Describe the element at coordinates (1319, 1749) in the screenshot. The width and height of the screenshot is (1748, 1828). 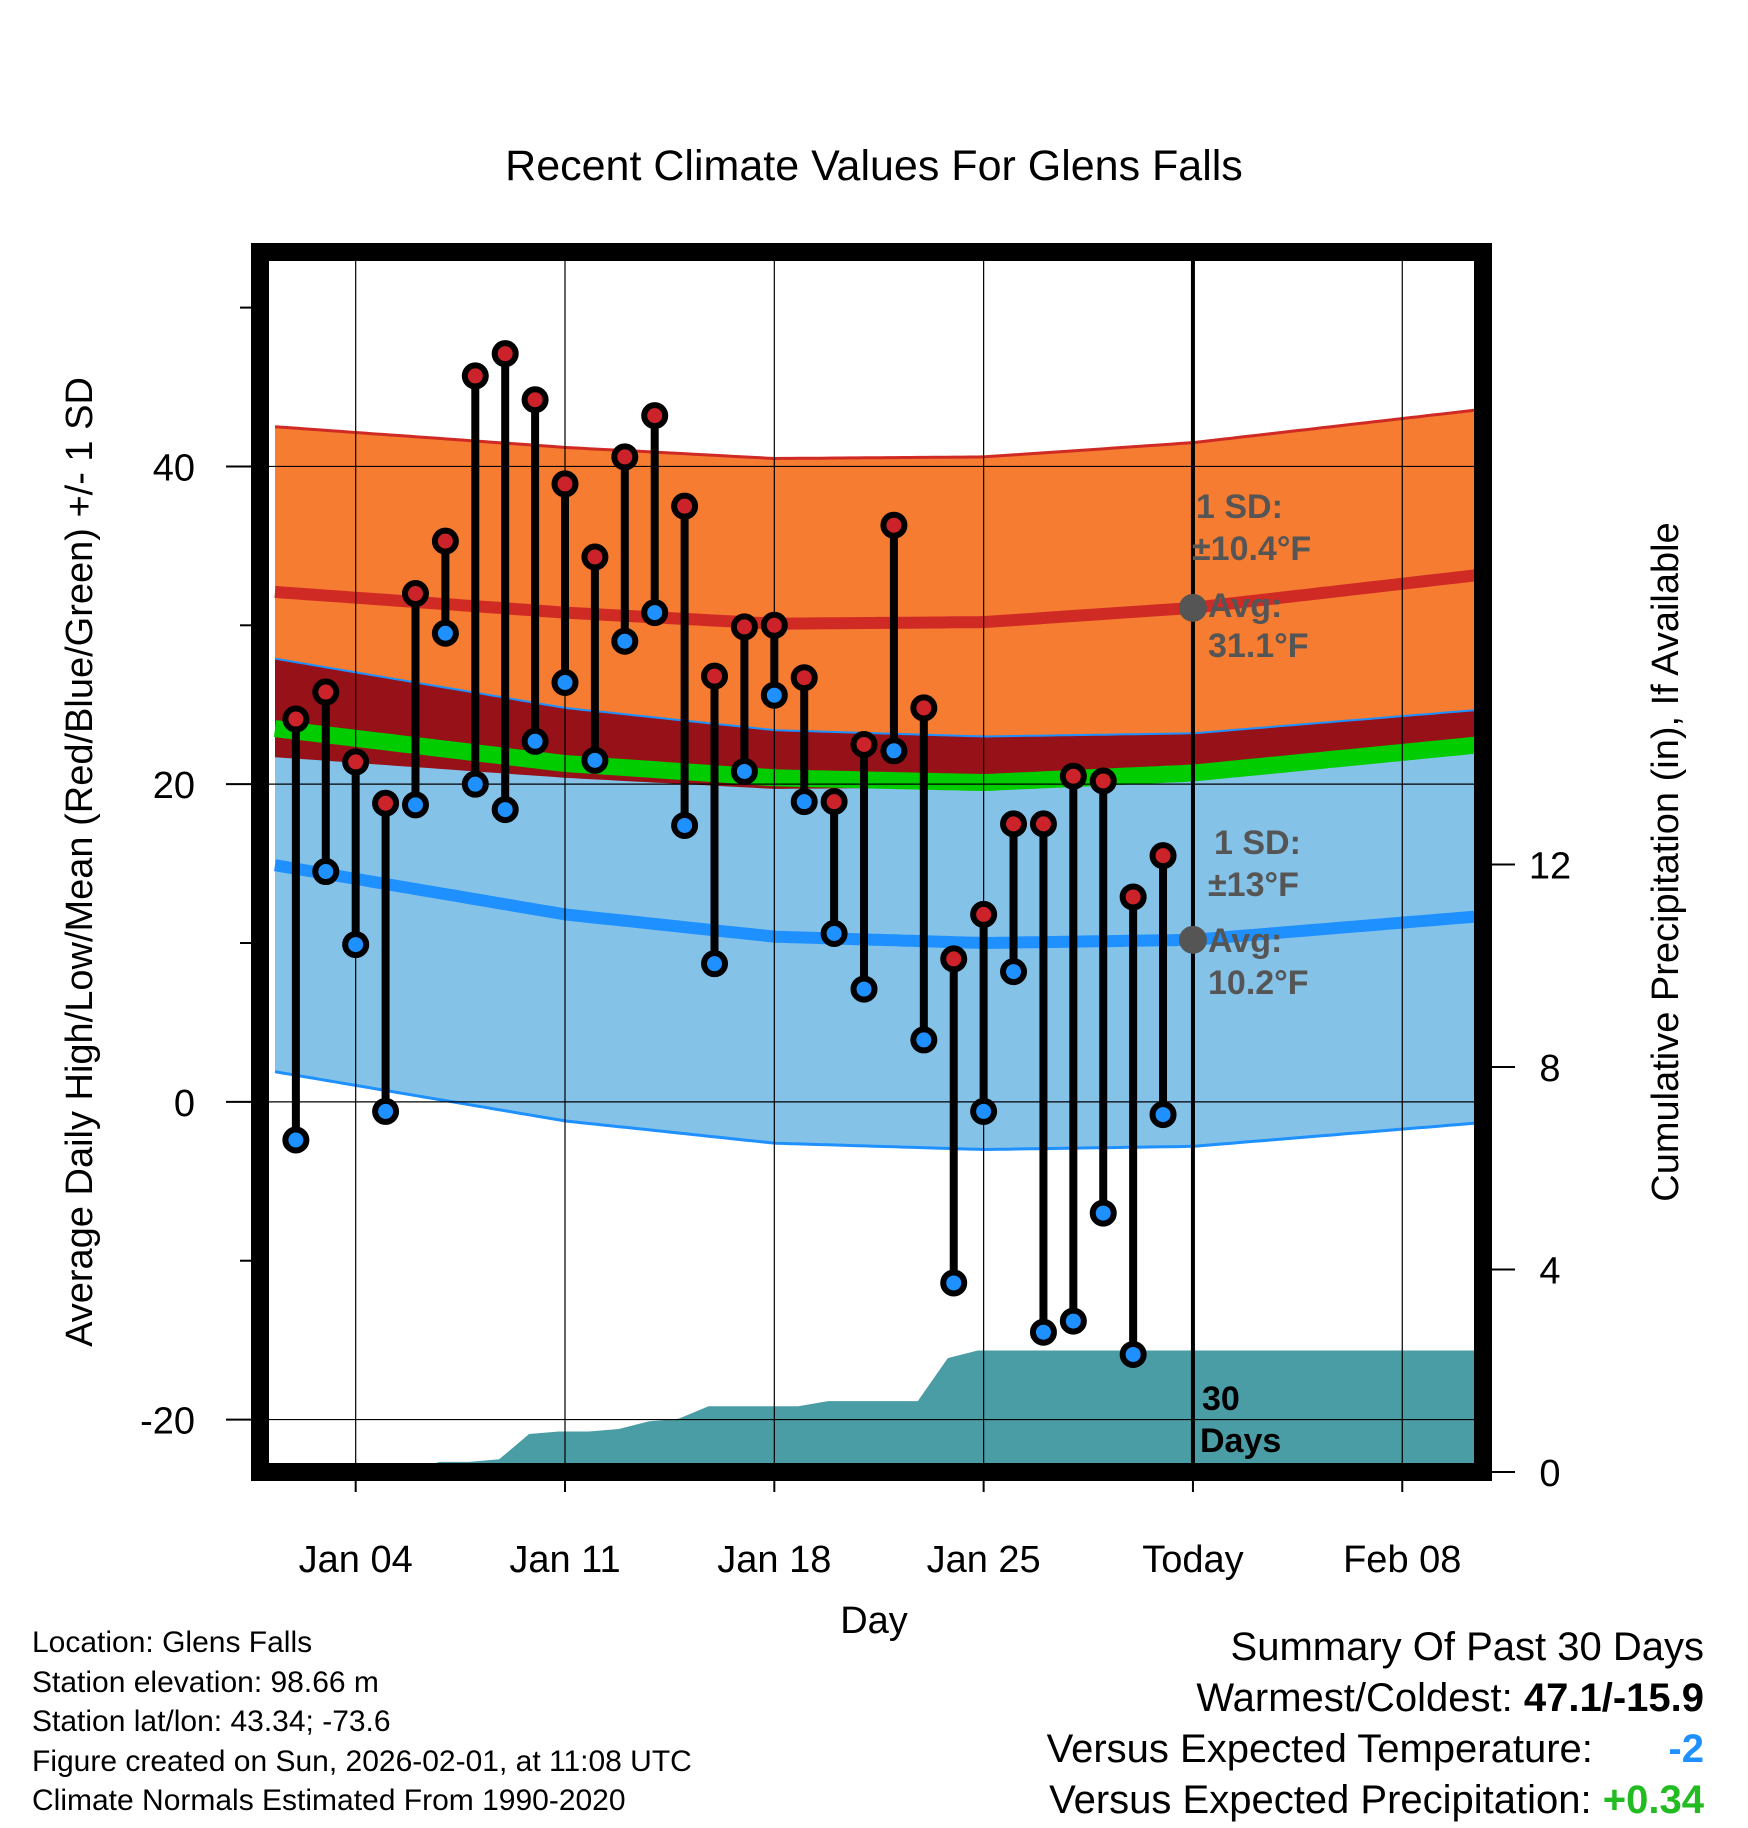
I see `temp-label: Versus Expected Temperature:` at that location.